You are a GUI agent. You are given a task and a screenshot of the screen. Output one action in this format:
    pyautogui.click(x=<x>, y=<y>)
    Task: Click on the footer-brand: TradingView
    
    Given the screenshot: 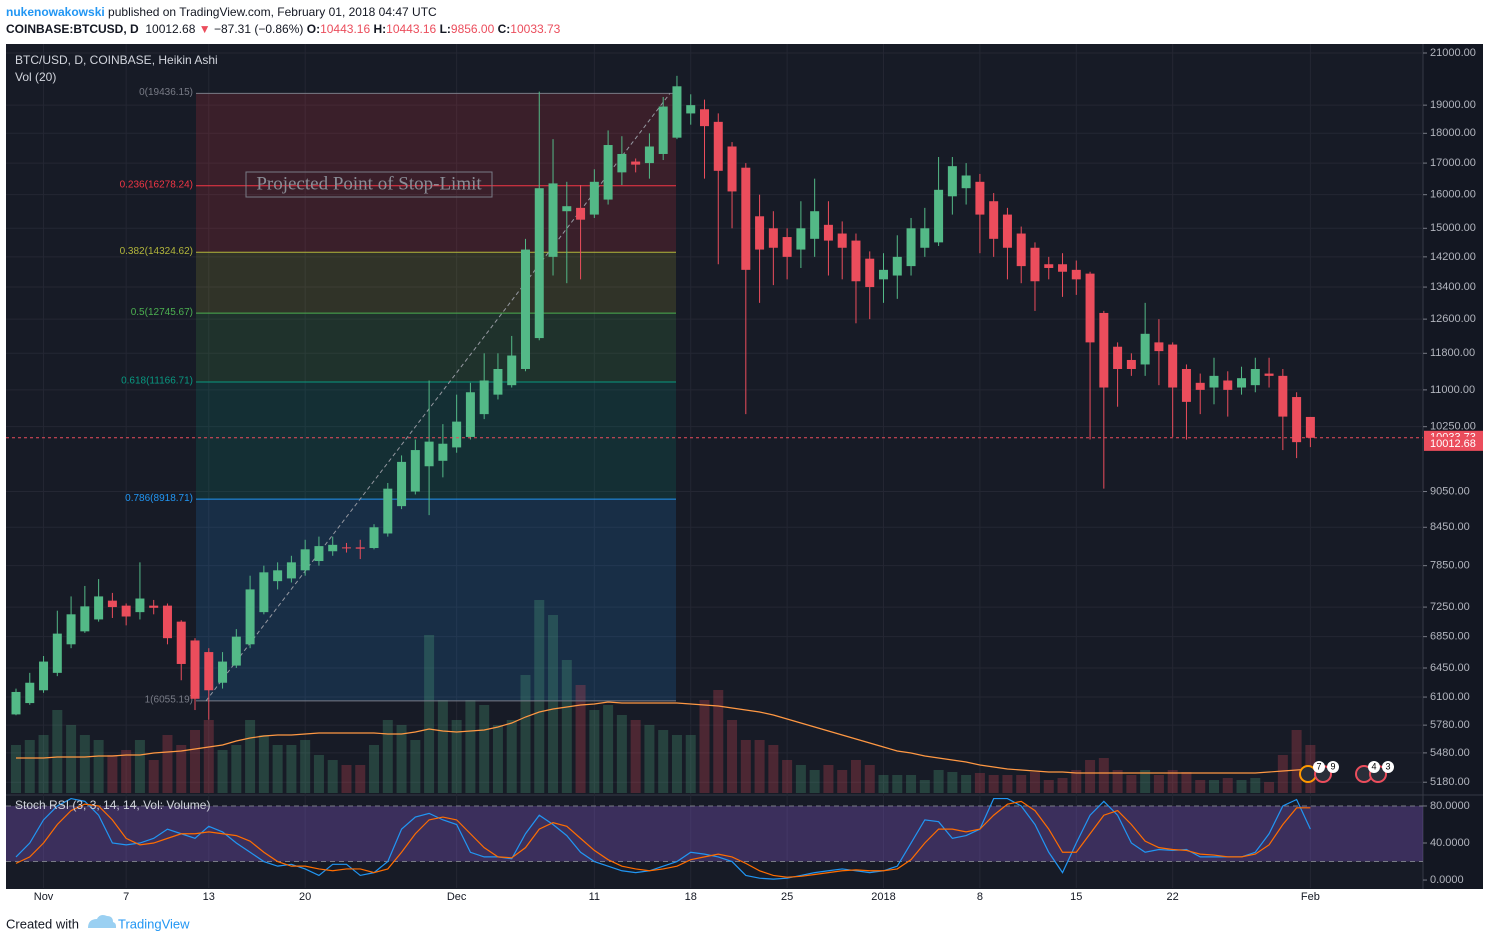 What is the action you would take?
    pyautogui.click(x=154, y=923)
    